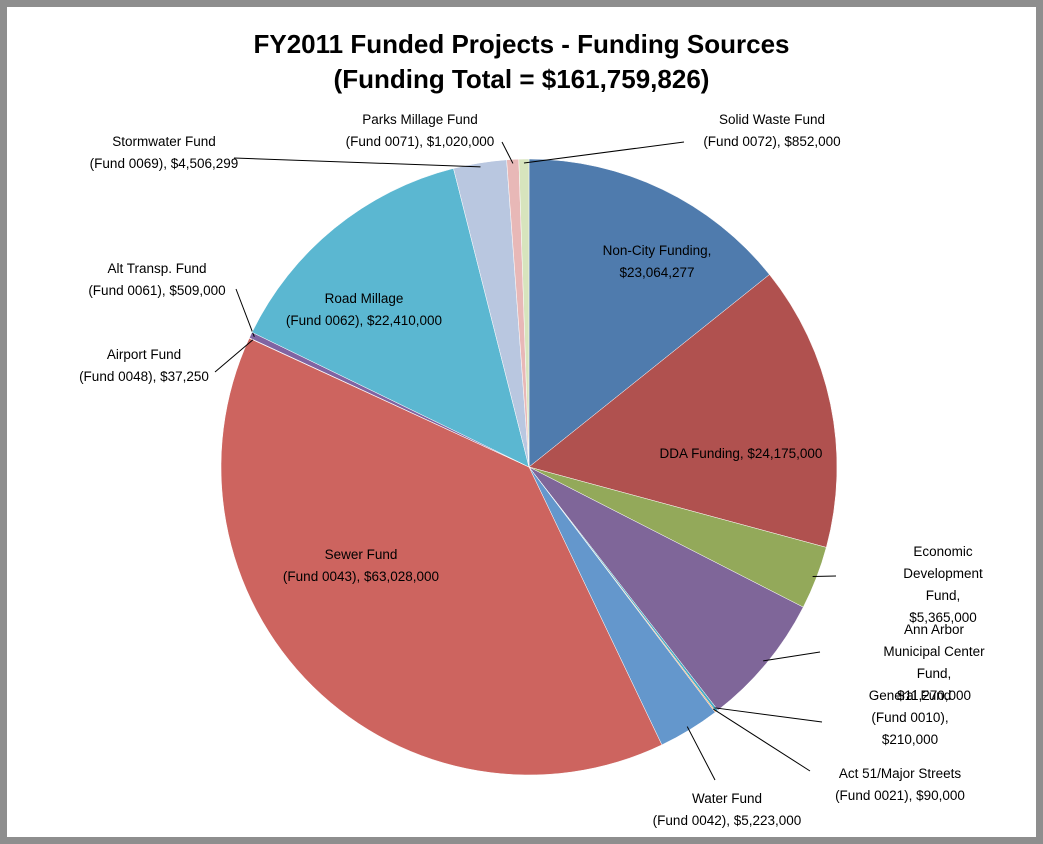 This screenshot has height=844, width=1043. I want to click on slice-category: Parks Millage Fund (Fund 0071),, so click(411, 130).